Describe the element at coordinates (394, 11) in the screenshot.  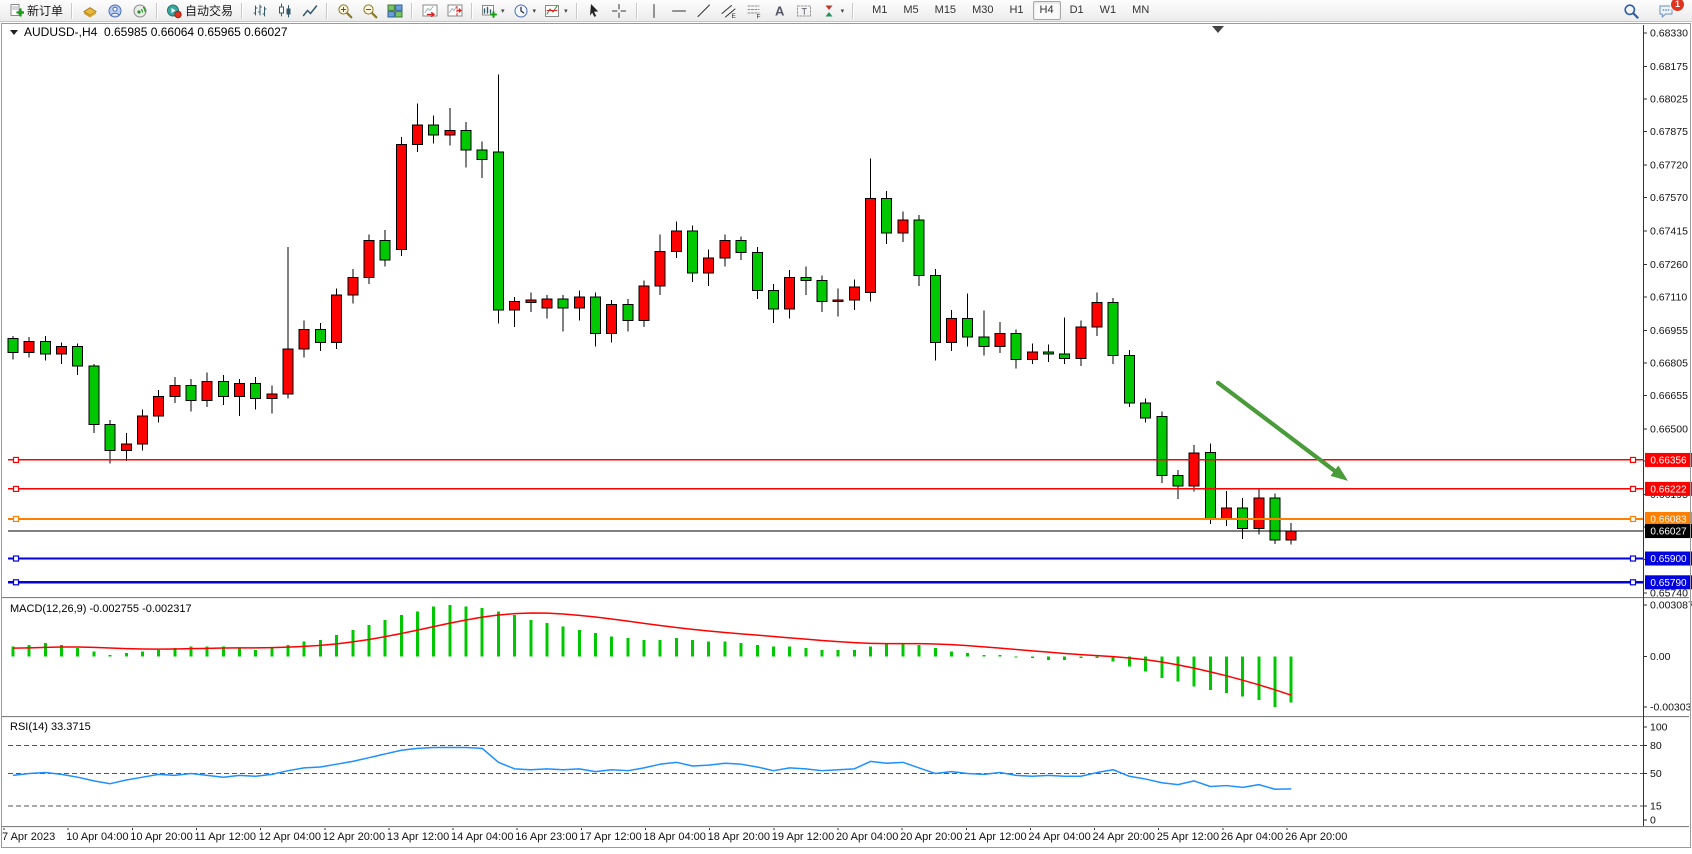
I see `tile-windows-button` at that location.